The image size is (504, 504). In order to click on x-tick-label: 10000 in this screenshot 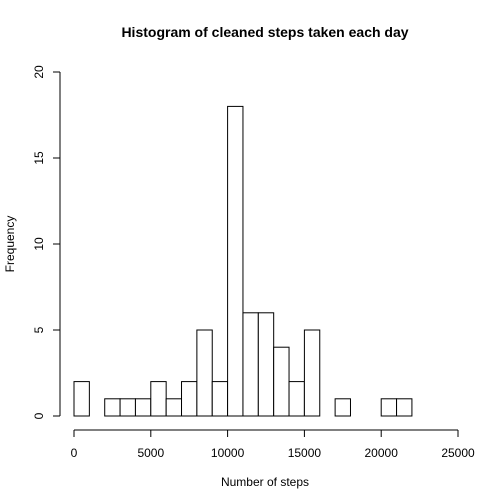, I will do `click(228, 453)`.